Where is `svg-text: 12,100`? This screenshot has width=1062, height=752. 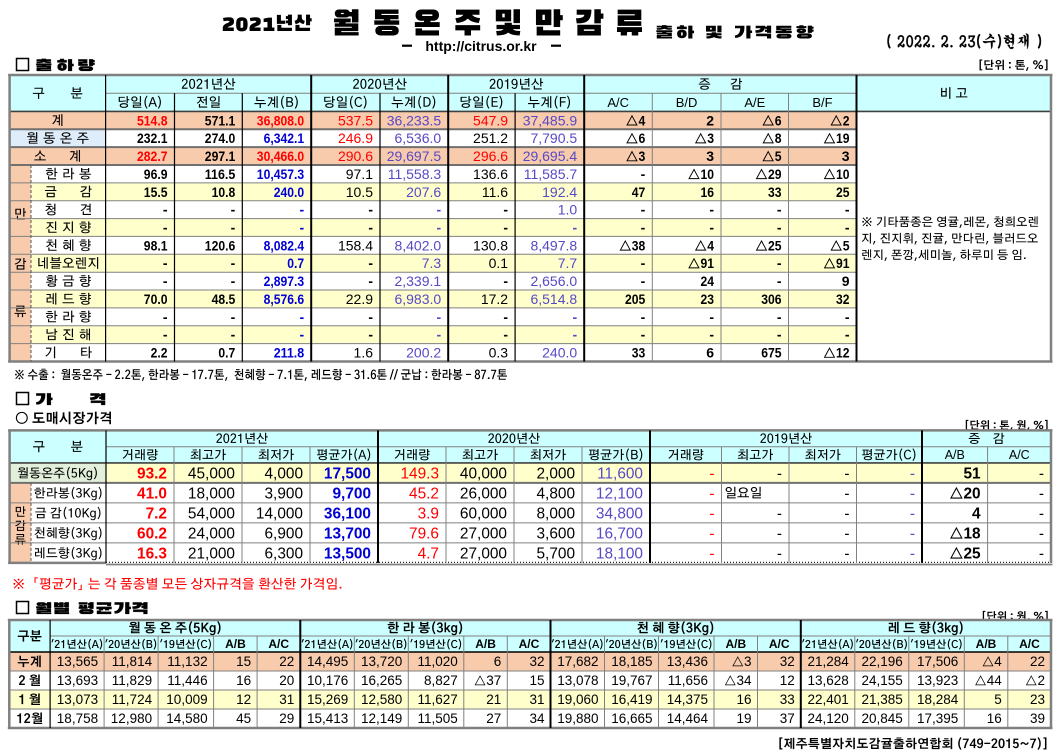 svg-text: 12,100 is located at coordinates (619, 493).